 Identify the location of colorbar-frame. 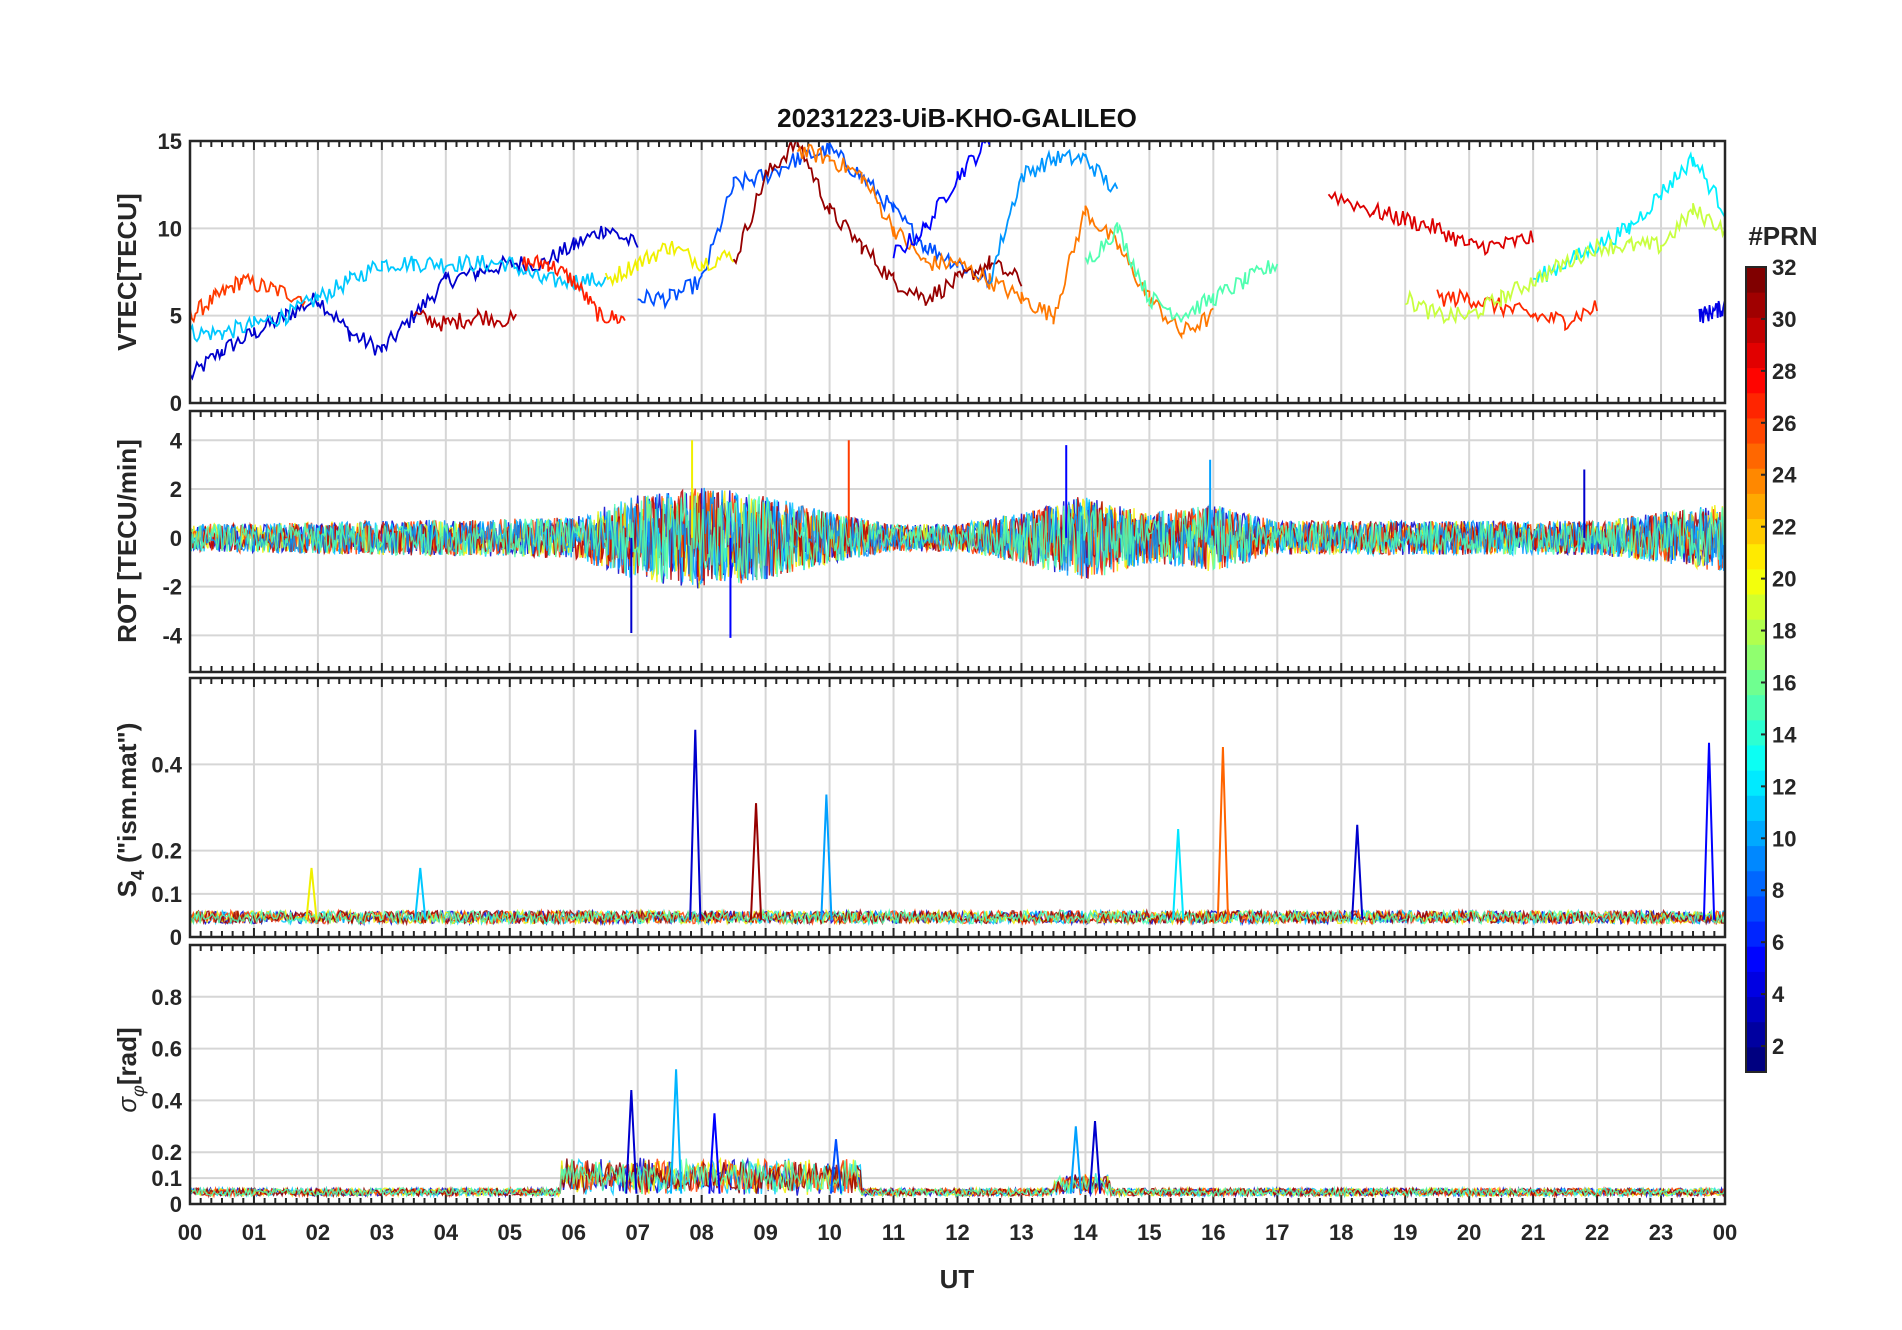
(1756, 669).